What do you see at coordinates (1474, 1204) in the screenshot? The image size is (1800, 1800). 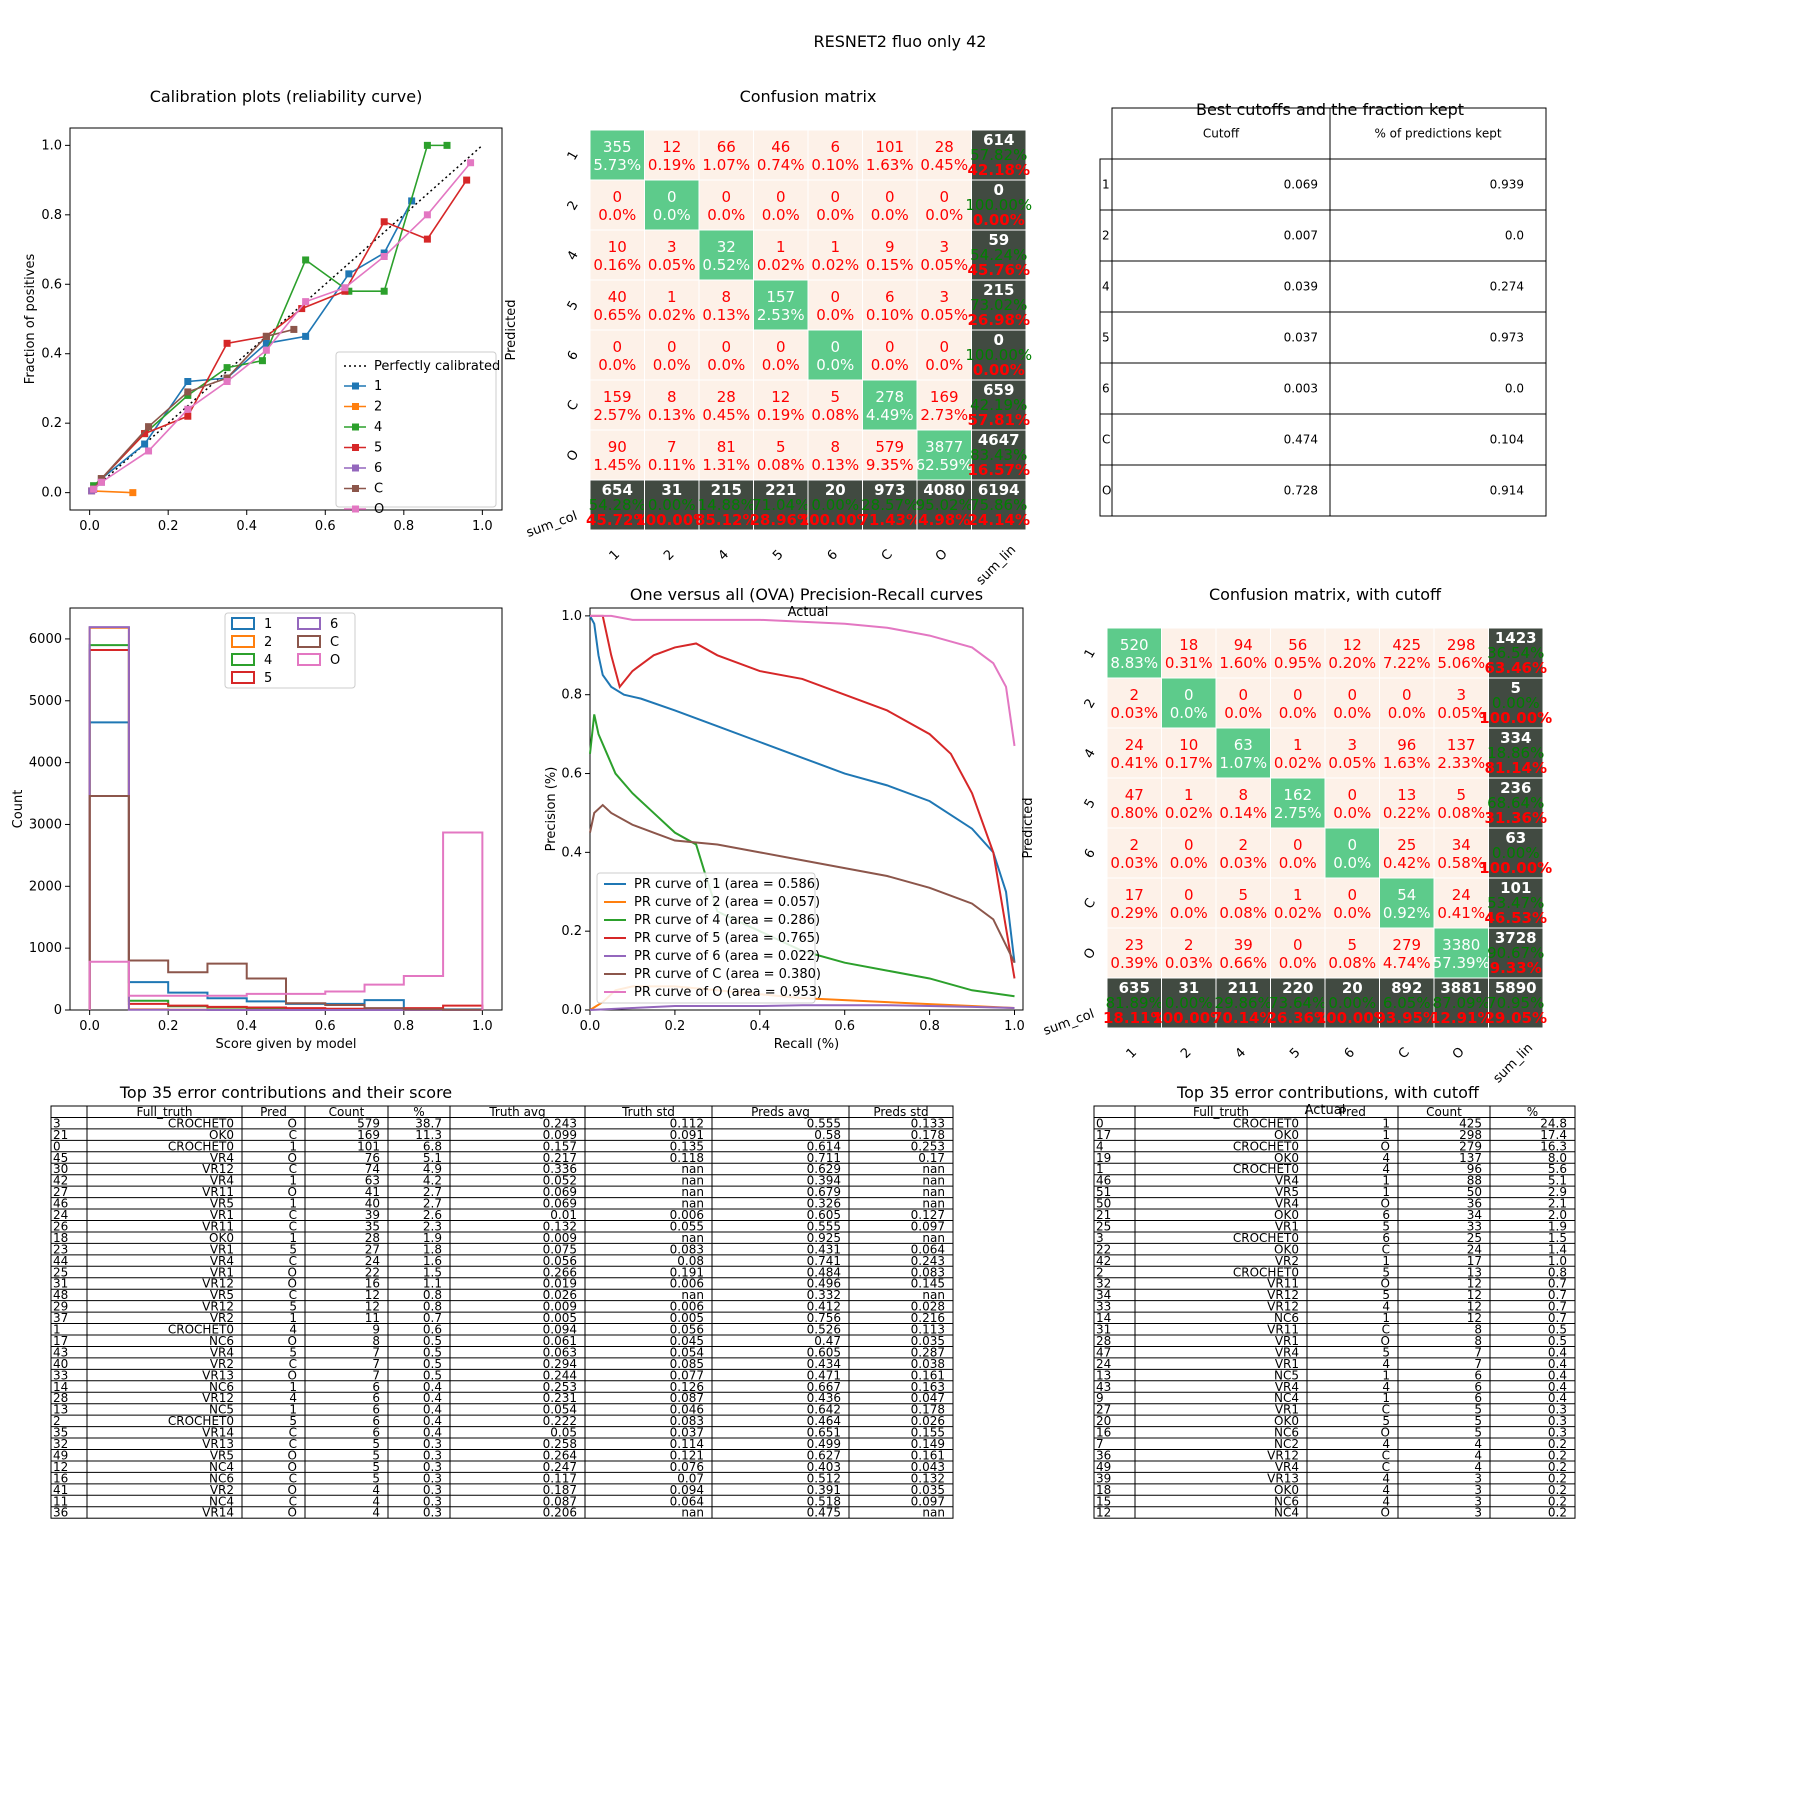 I see `error-table-cutoff-cell: 36` at bounding box center [1474, 1204].